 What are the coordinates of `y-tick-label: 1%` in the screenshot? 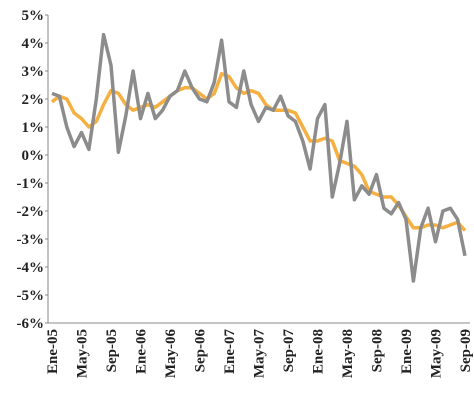 It's located at (33, 128).